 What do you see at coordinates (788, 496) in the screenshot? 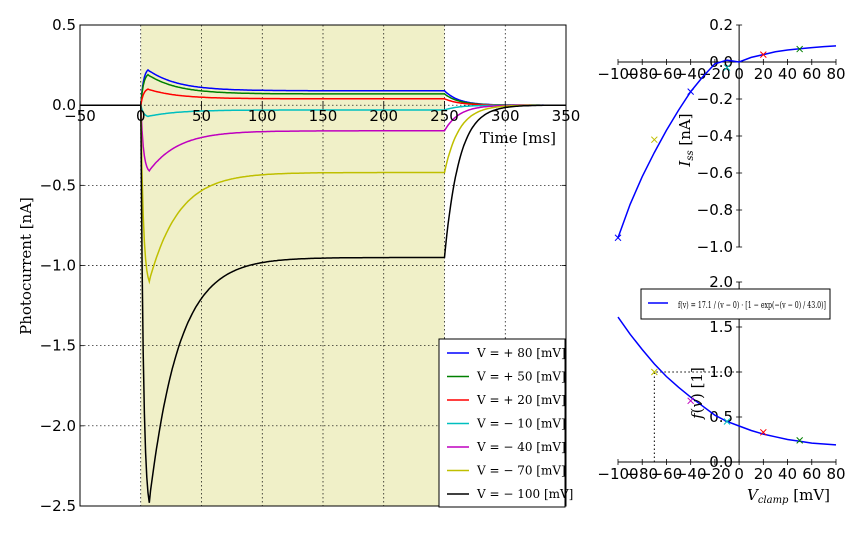
I see `fv-x-axis-label: Vclamp [mV]` at bounding box center [788, 496].